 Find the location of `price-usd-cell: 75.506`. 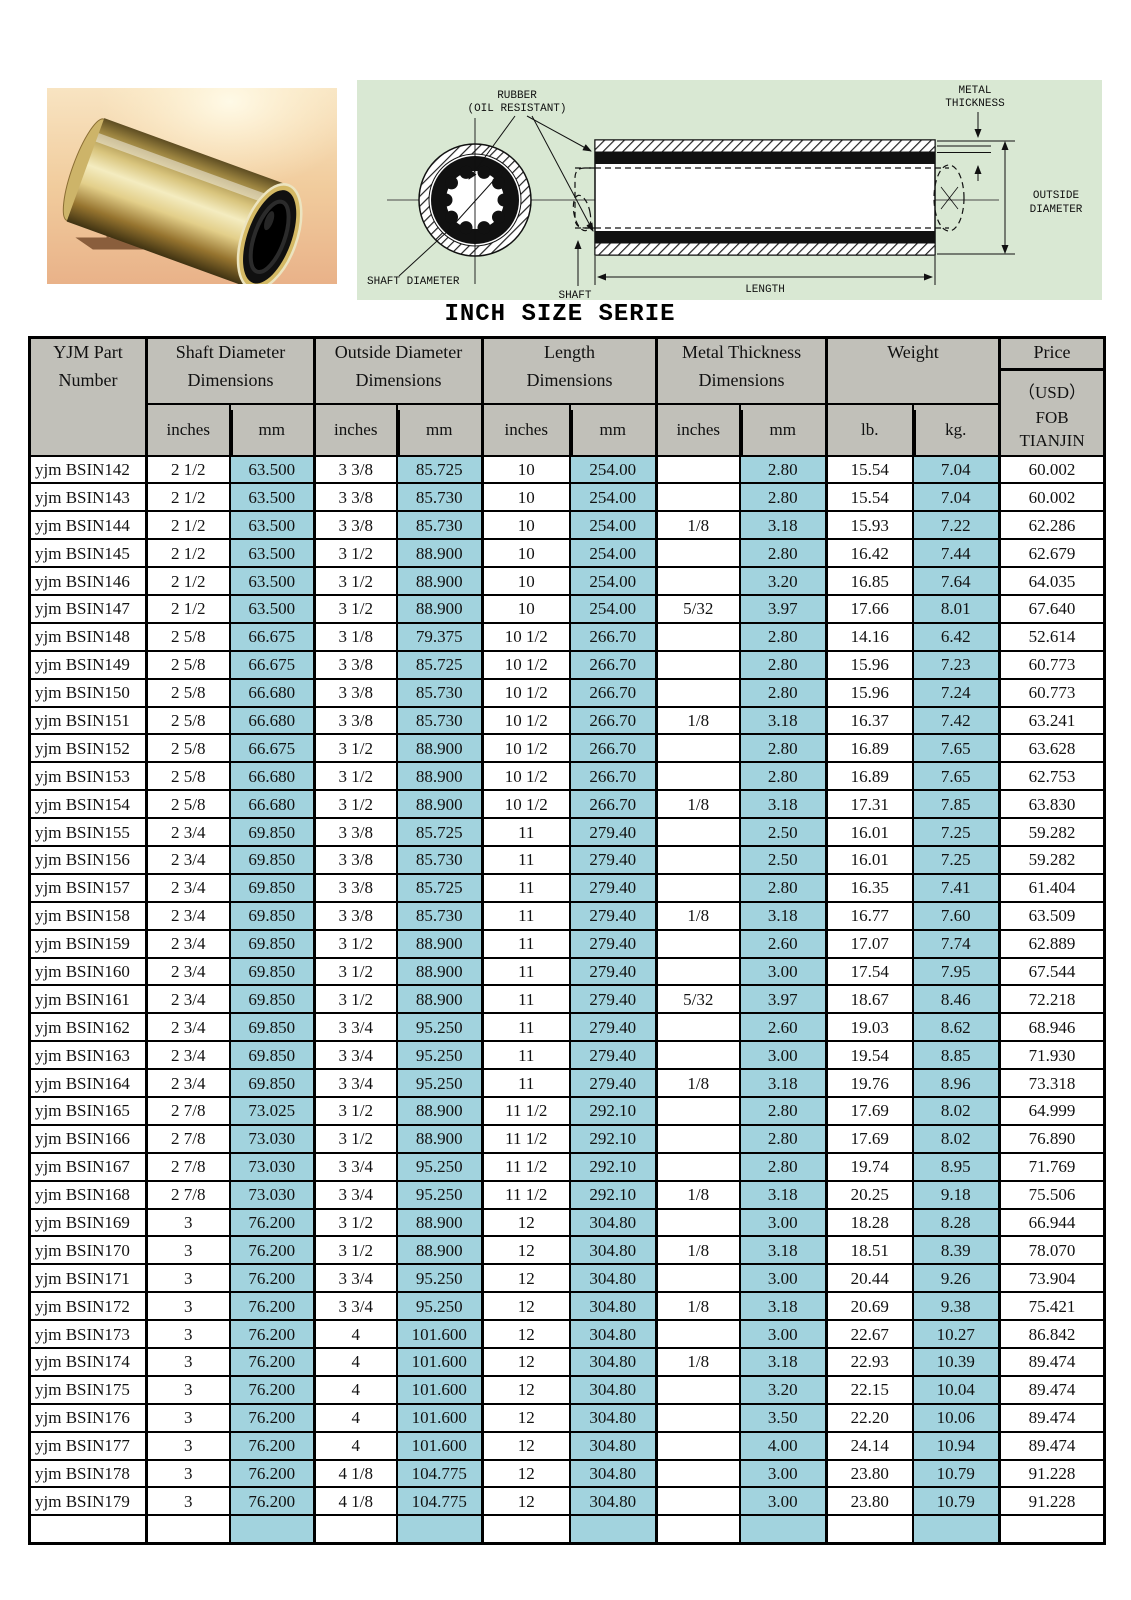

price-usd-cell: 75.506 is located at coordinates (1052, 1194).